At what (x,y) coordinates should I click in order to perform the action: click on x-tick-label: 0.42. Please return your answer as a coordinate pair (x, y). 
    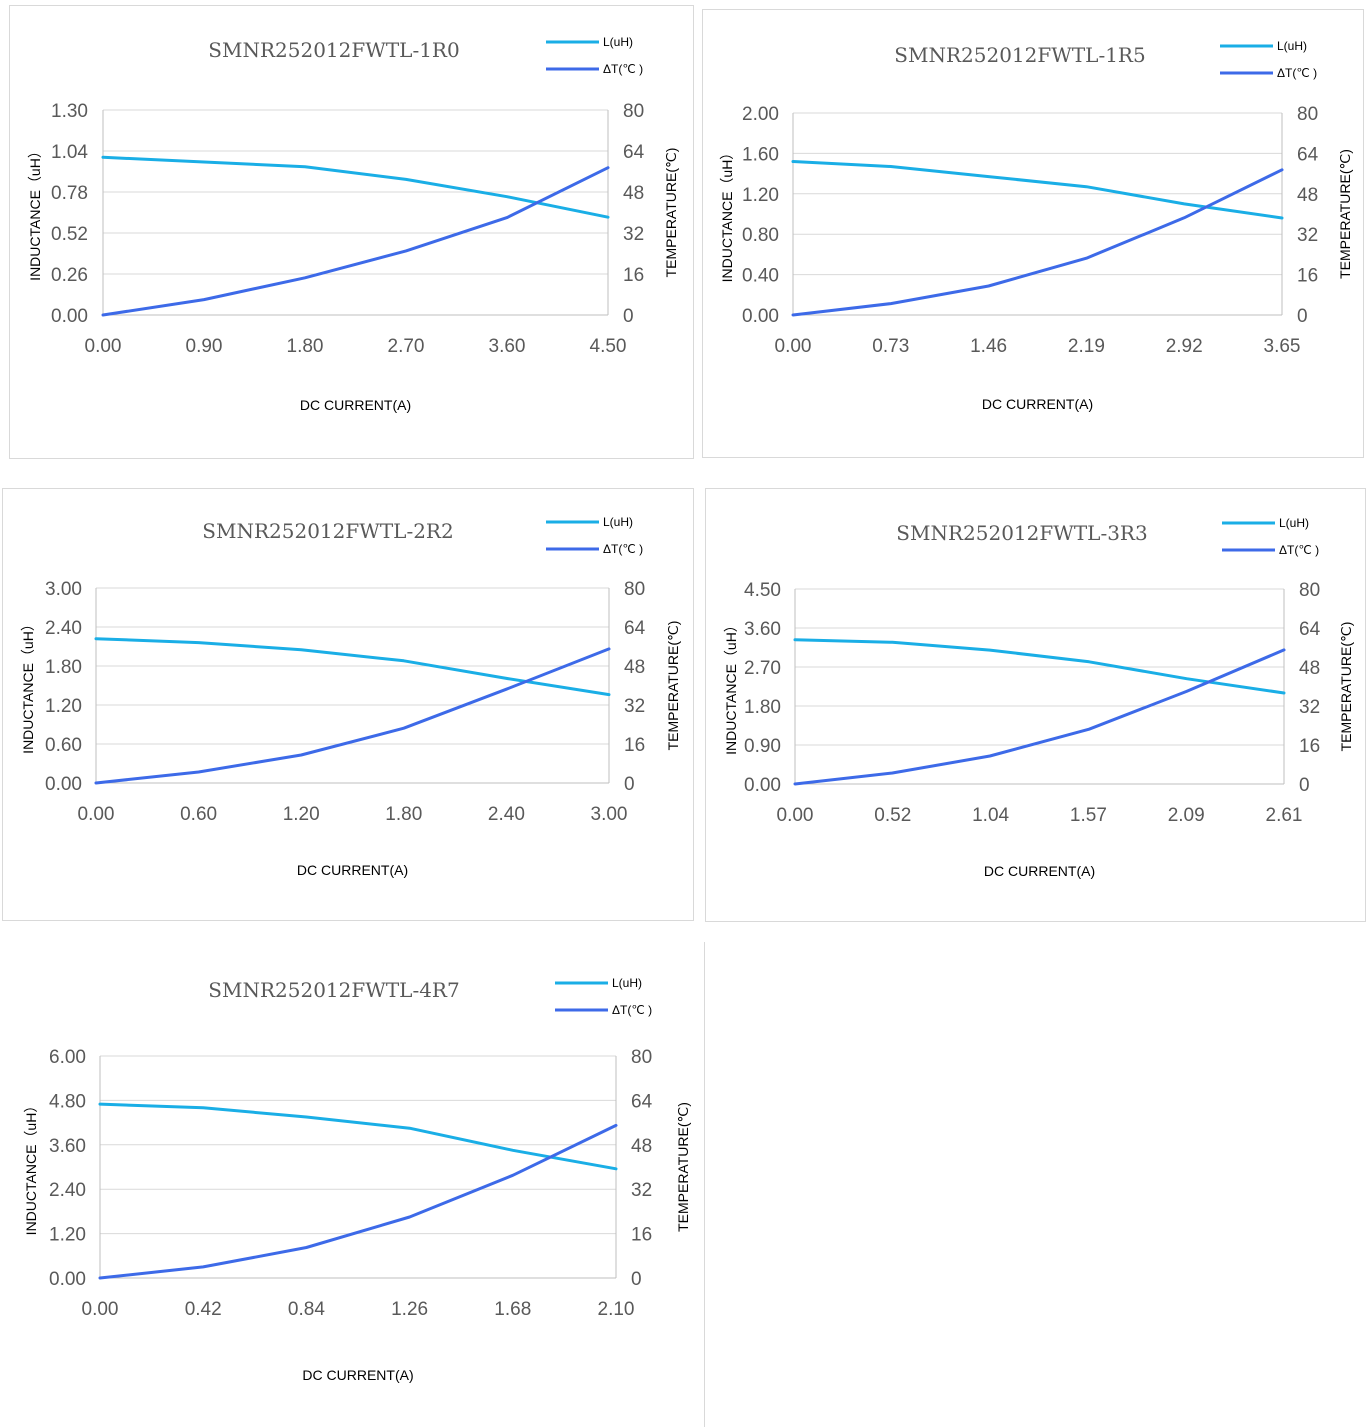
    Looking at the image, I should click on (203, 1309).